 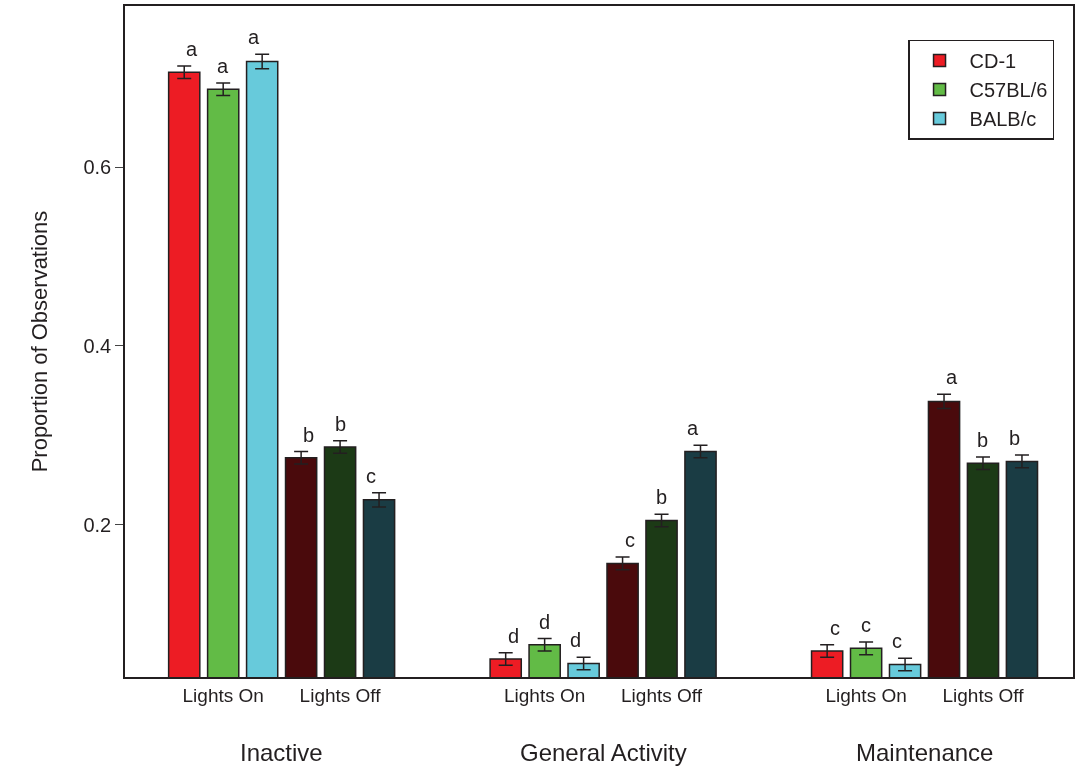 I want to click on text: General Activity, so click(x=603, y=752).